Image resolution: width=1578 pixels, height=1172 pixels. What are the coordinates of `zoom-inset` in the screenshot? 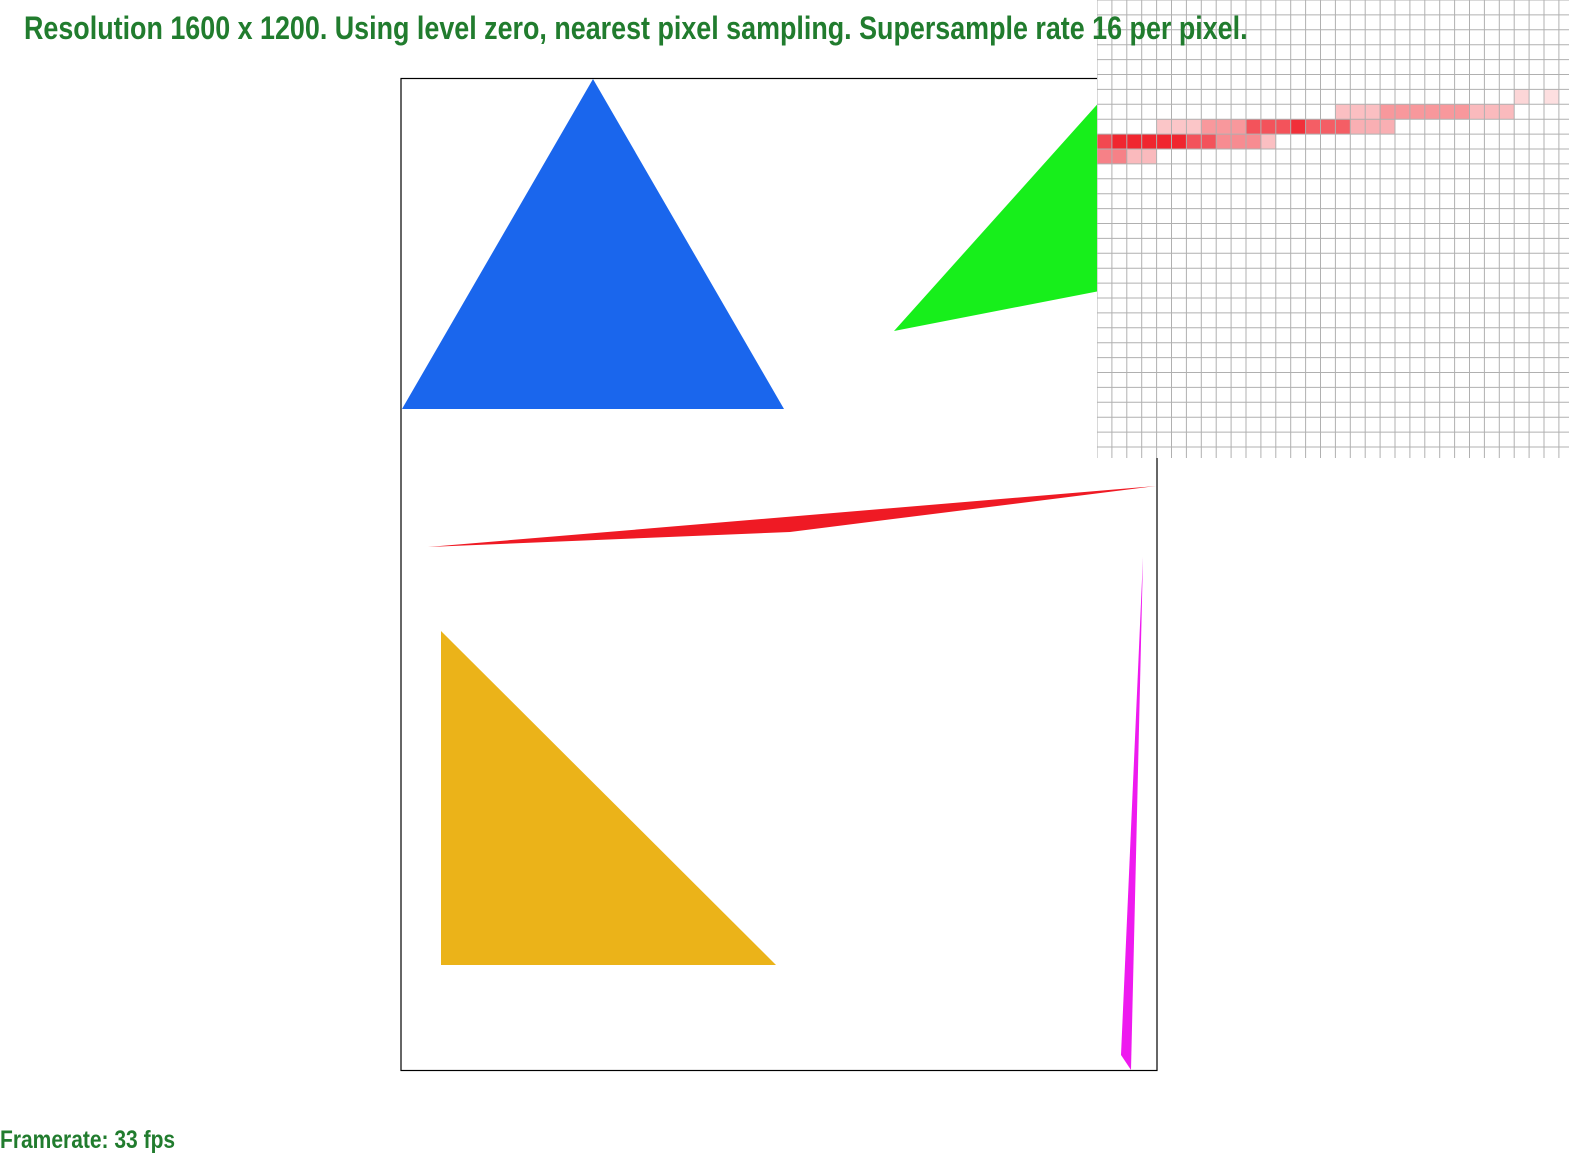 It's located at (1333, 229).